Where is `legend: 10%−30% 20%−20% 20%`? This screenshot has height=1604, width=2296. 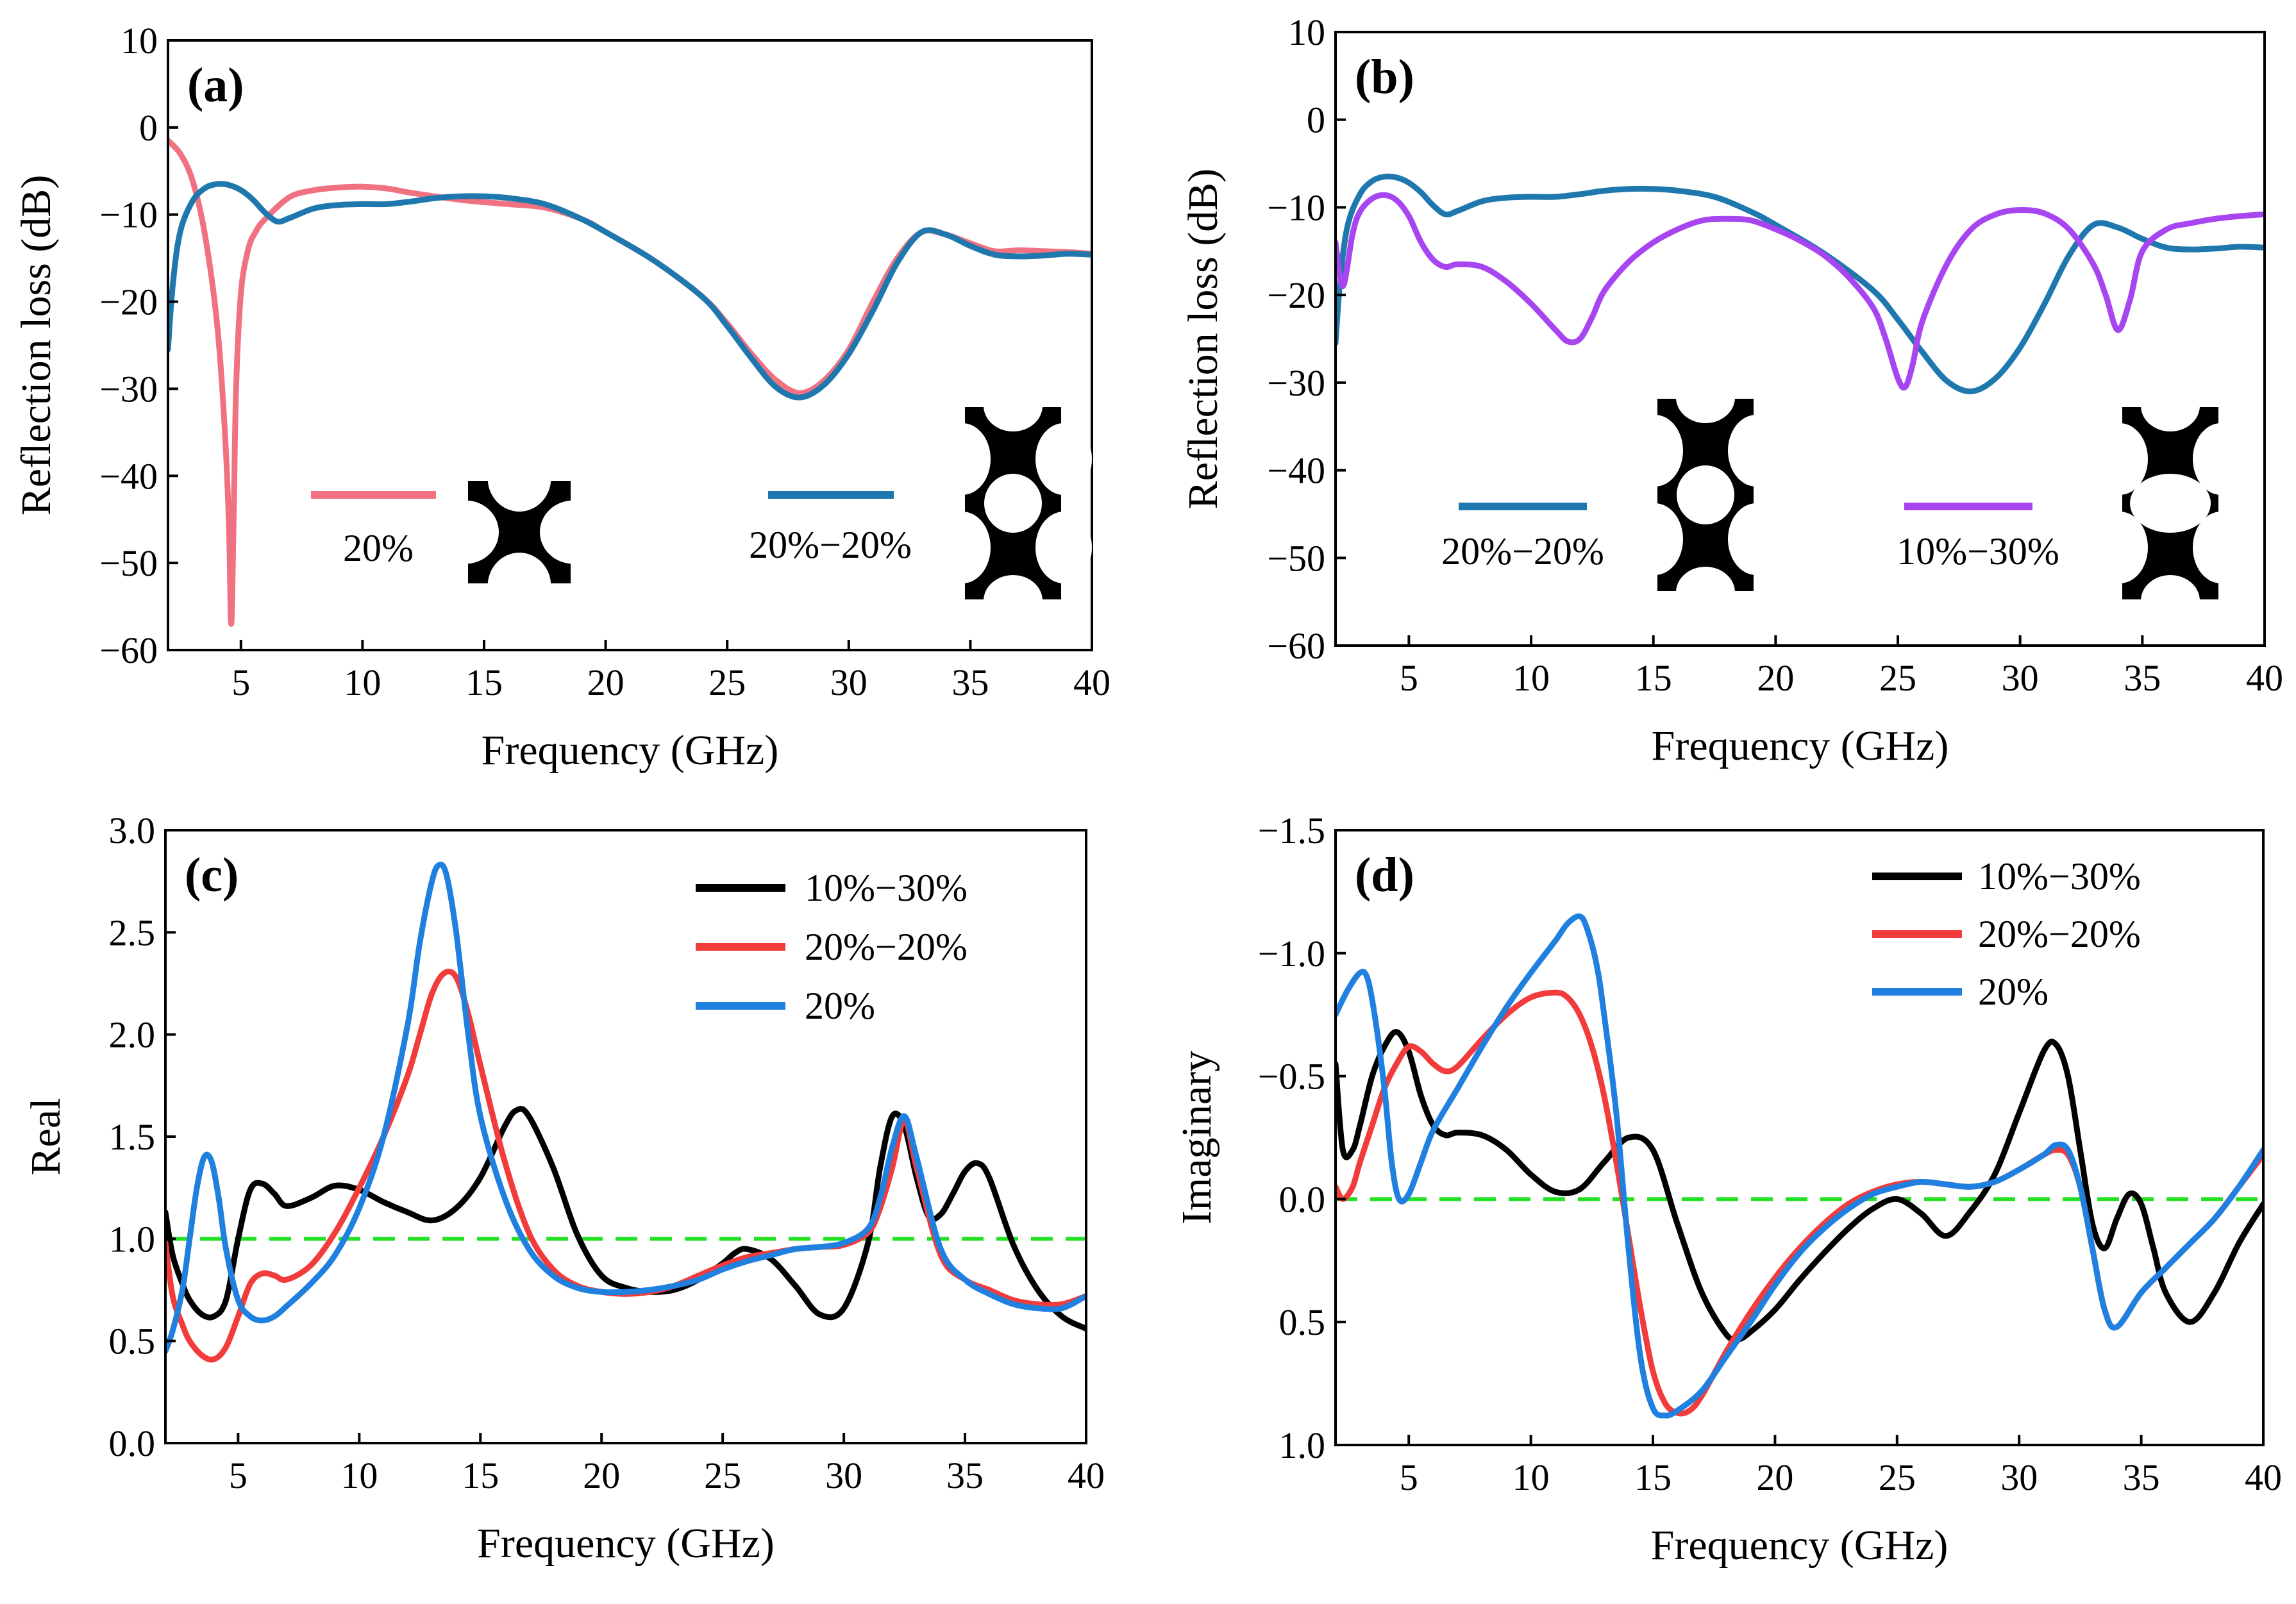 legend: 10%−30% 20%−20% 20% is located at coordinates (832, 947).